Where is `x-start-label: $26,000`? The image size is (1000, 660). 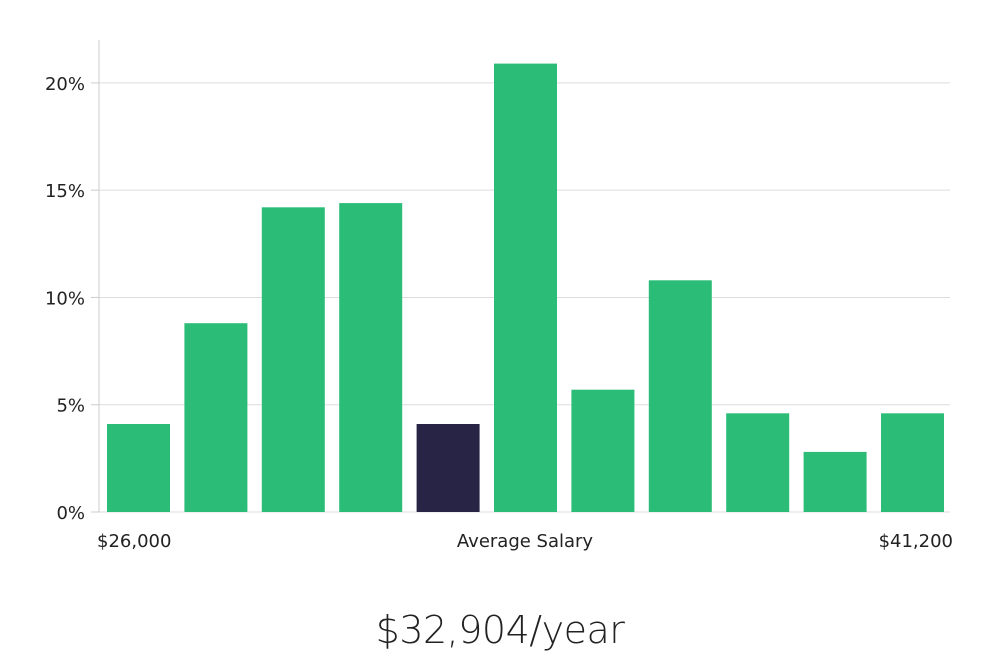
x-start-label: $26,000 is located at coordinates (134, 541).